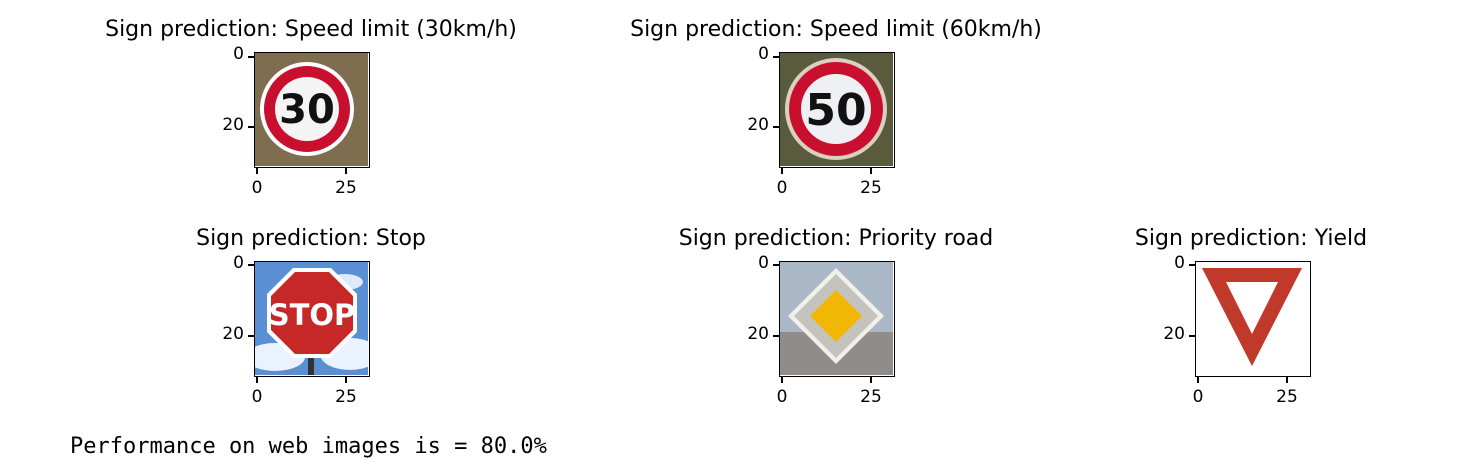  What do you see at coordinates (307, 110) in the screenshot?
I see `sign-text: 30` at bounding box center [307, 110].